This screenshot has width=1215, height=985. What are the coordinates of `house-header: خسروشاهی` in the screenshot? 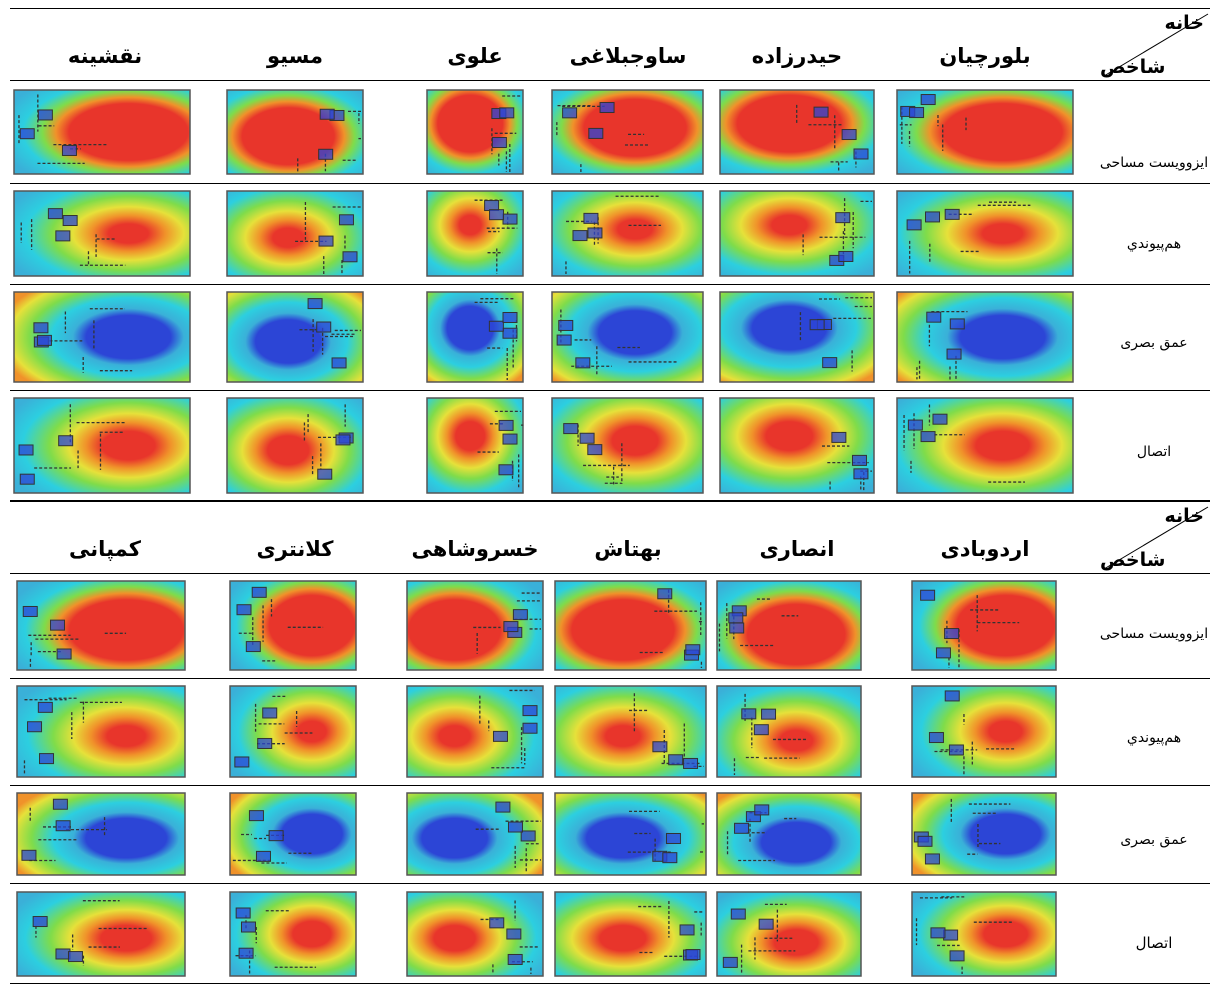 It's located at (475, 549).